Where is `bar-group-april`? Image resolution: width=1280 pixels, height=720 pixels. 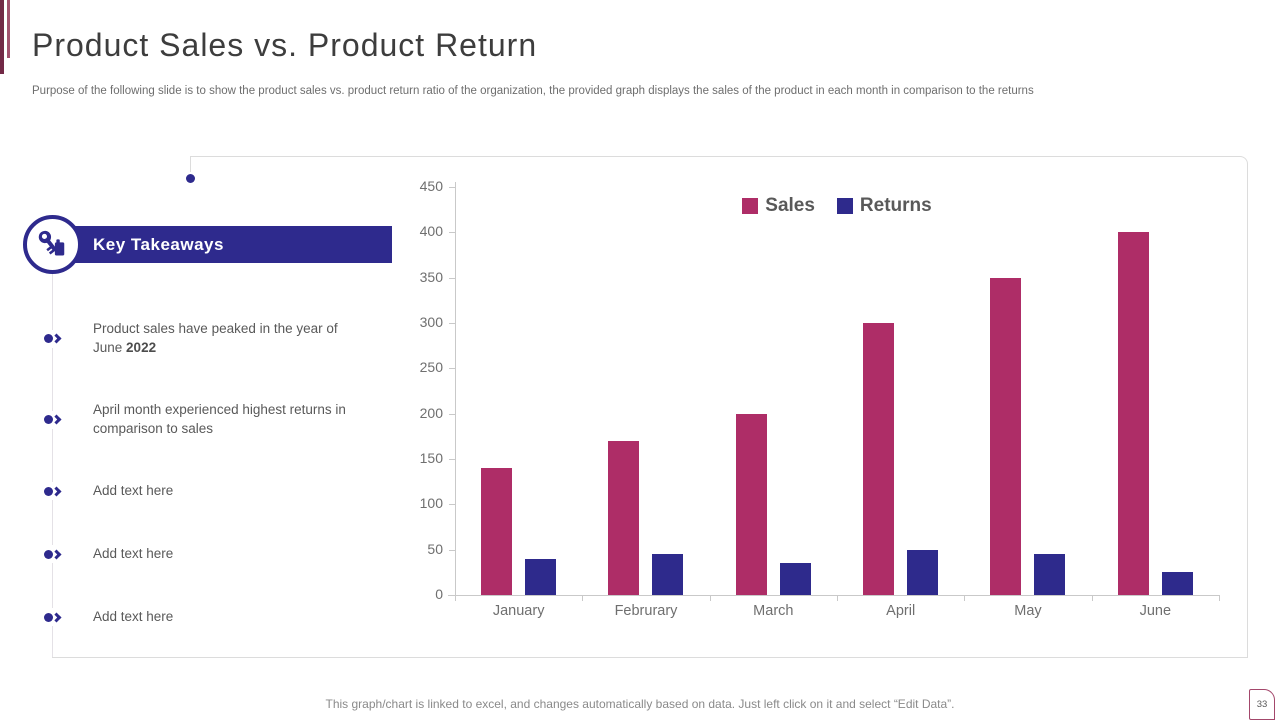 bar-group-april is located at coordinates (900, 385).